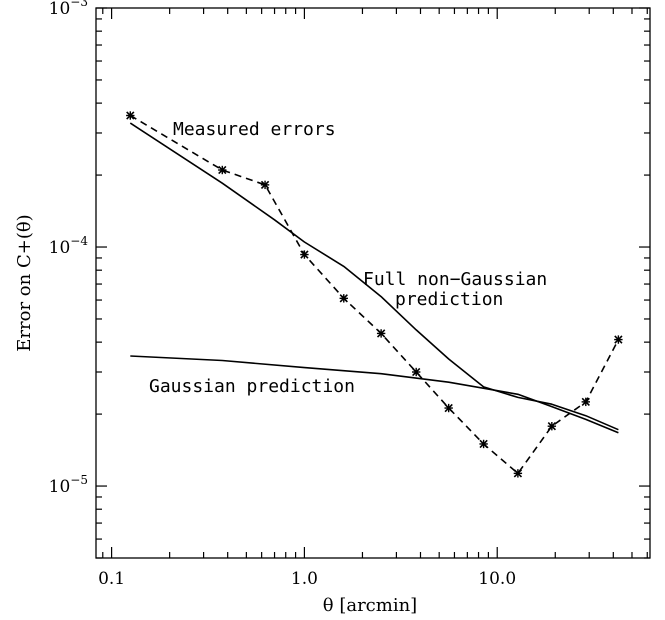 The height and width of the screenshot is (620, 665). I want to click on y-axis-title: Error on C+(θ), so click(24, 282).